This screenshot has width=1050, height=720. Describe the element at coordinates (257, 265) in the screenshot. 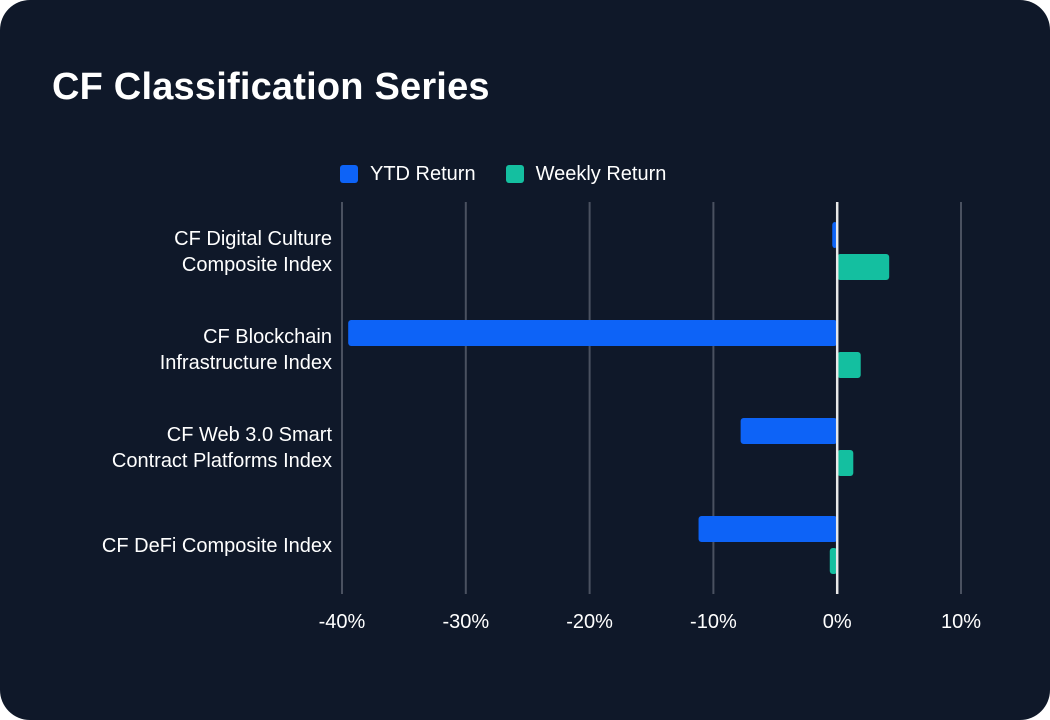

I see `category-label-line: Composite Index` at that location.